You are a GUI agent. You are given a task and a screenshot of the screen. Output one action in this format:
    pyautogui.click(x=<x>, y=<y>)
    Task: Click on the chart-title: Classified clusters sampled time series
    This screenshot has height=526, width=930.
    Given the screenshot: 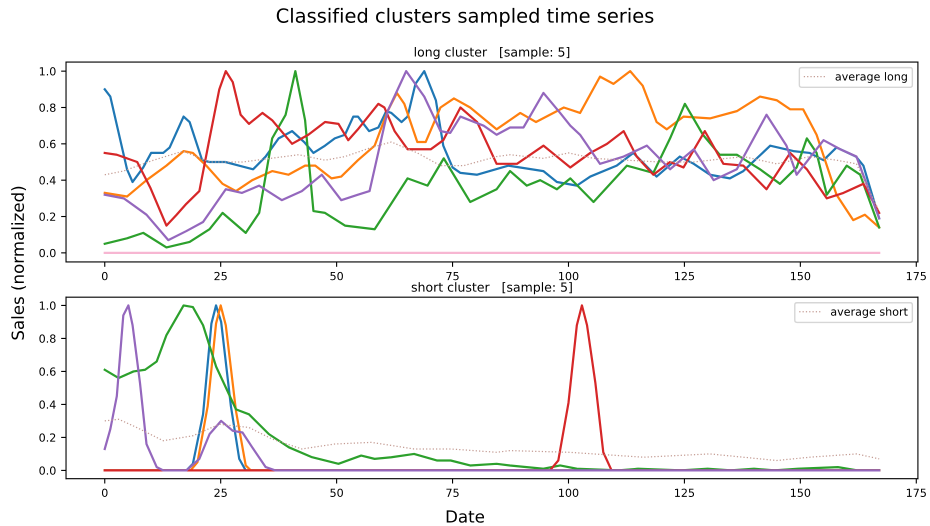 What is the action you would take?
    pyautogui.click(x=465, y=17)
    